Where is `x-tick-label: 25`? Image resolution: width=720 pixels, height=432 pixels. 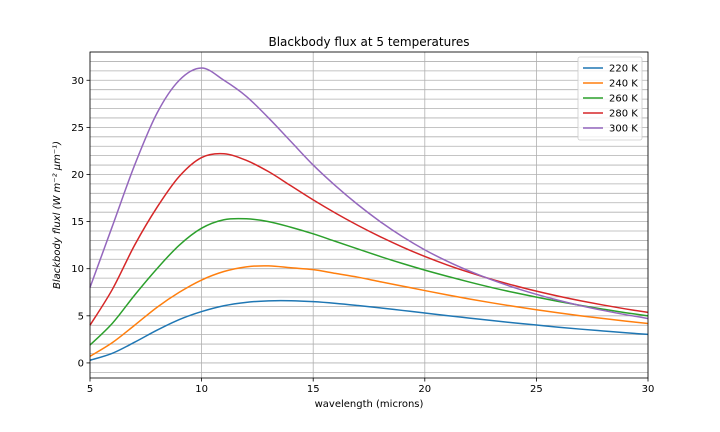
x-tick-label: 25 is located at coordinates (536, 389).